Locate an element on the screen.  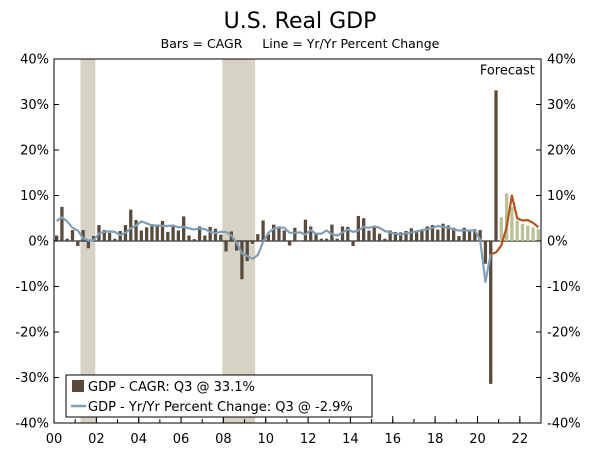
ytick-right-label: -20% is located at coordinates (564, 333).